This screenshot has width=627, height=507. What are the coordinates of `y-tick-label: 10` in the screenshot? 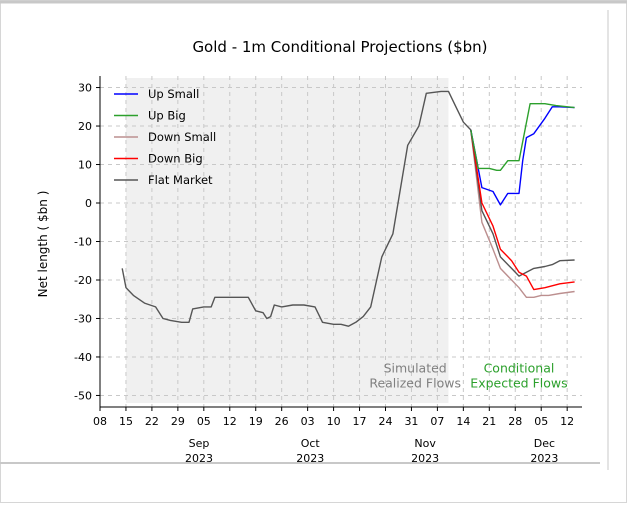 It's located at (85, 165).